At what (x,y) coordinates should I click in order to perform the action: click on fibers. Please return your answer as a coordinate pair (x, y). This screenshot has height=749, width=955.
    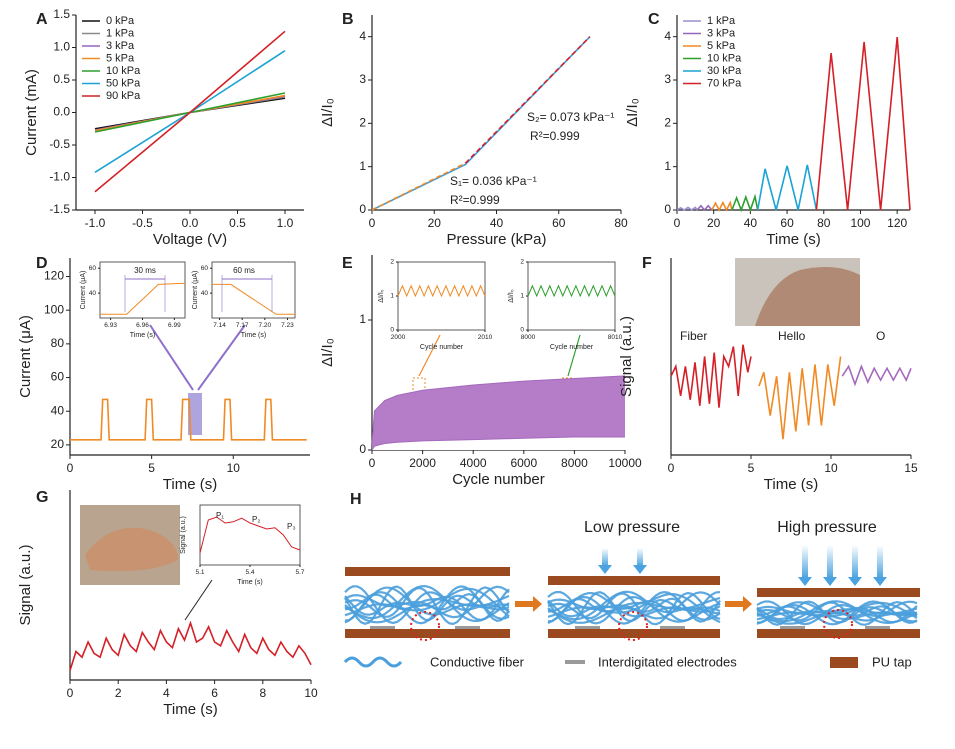
    Looking at the image, I should click on (631, 606).